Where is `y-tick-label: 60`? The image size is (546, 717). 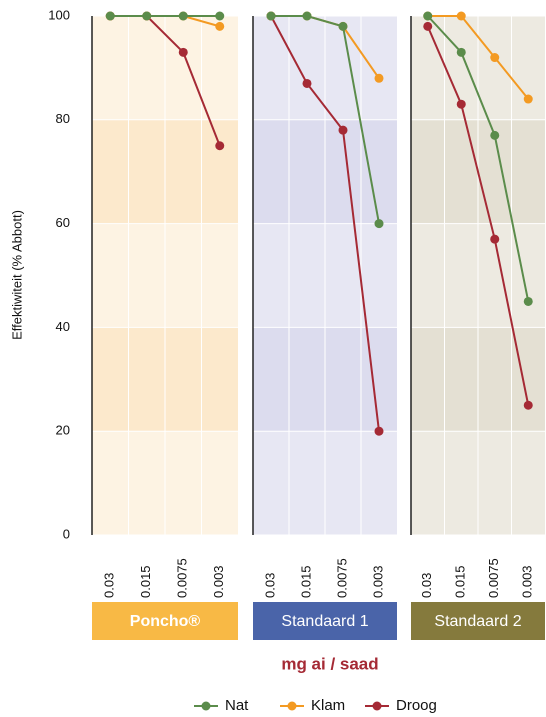 y-tick-label: 60 is located at coordinates (63, 222).